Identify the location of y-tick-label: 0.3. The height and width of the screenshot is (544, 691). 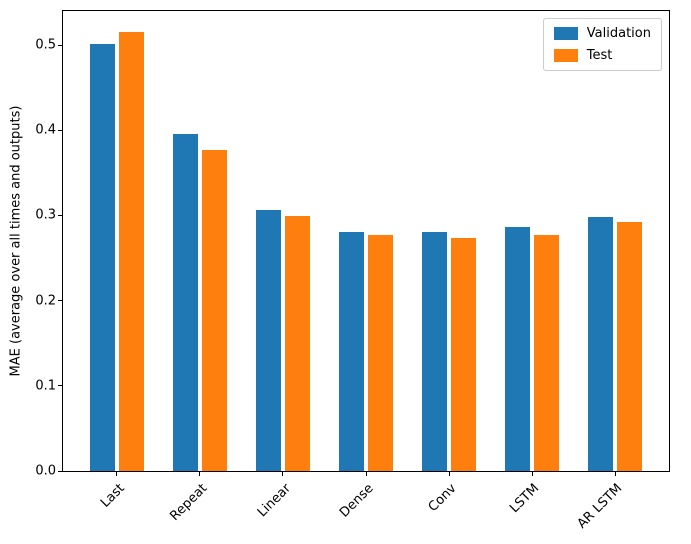
(45, 215).